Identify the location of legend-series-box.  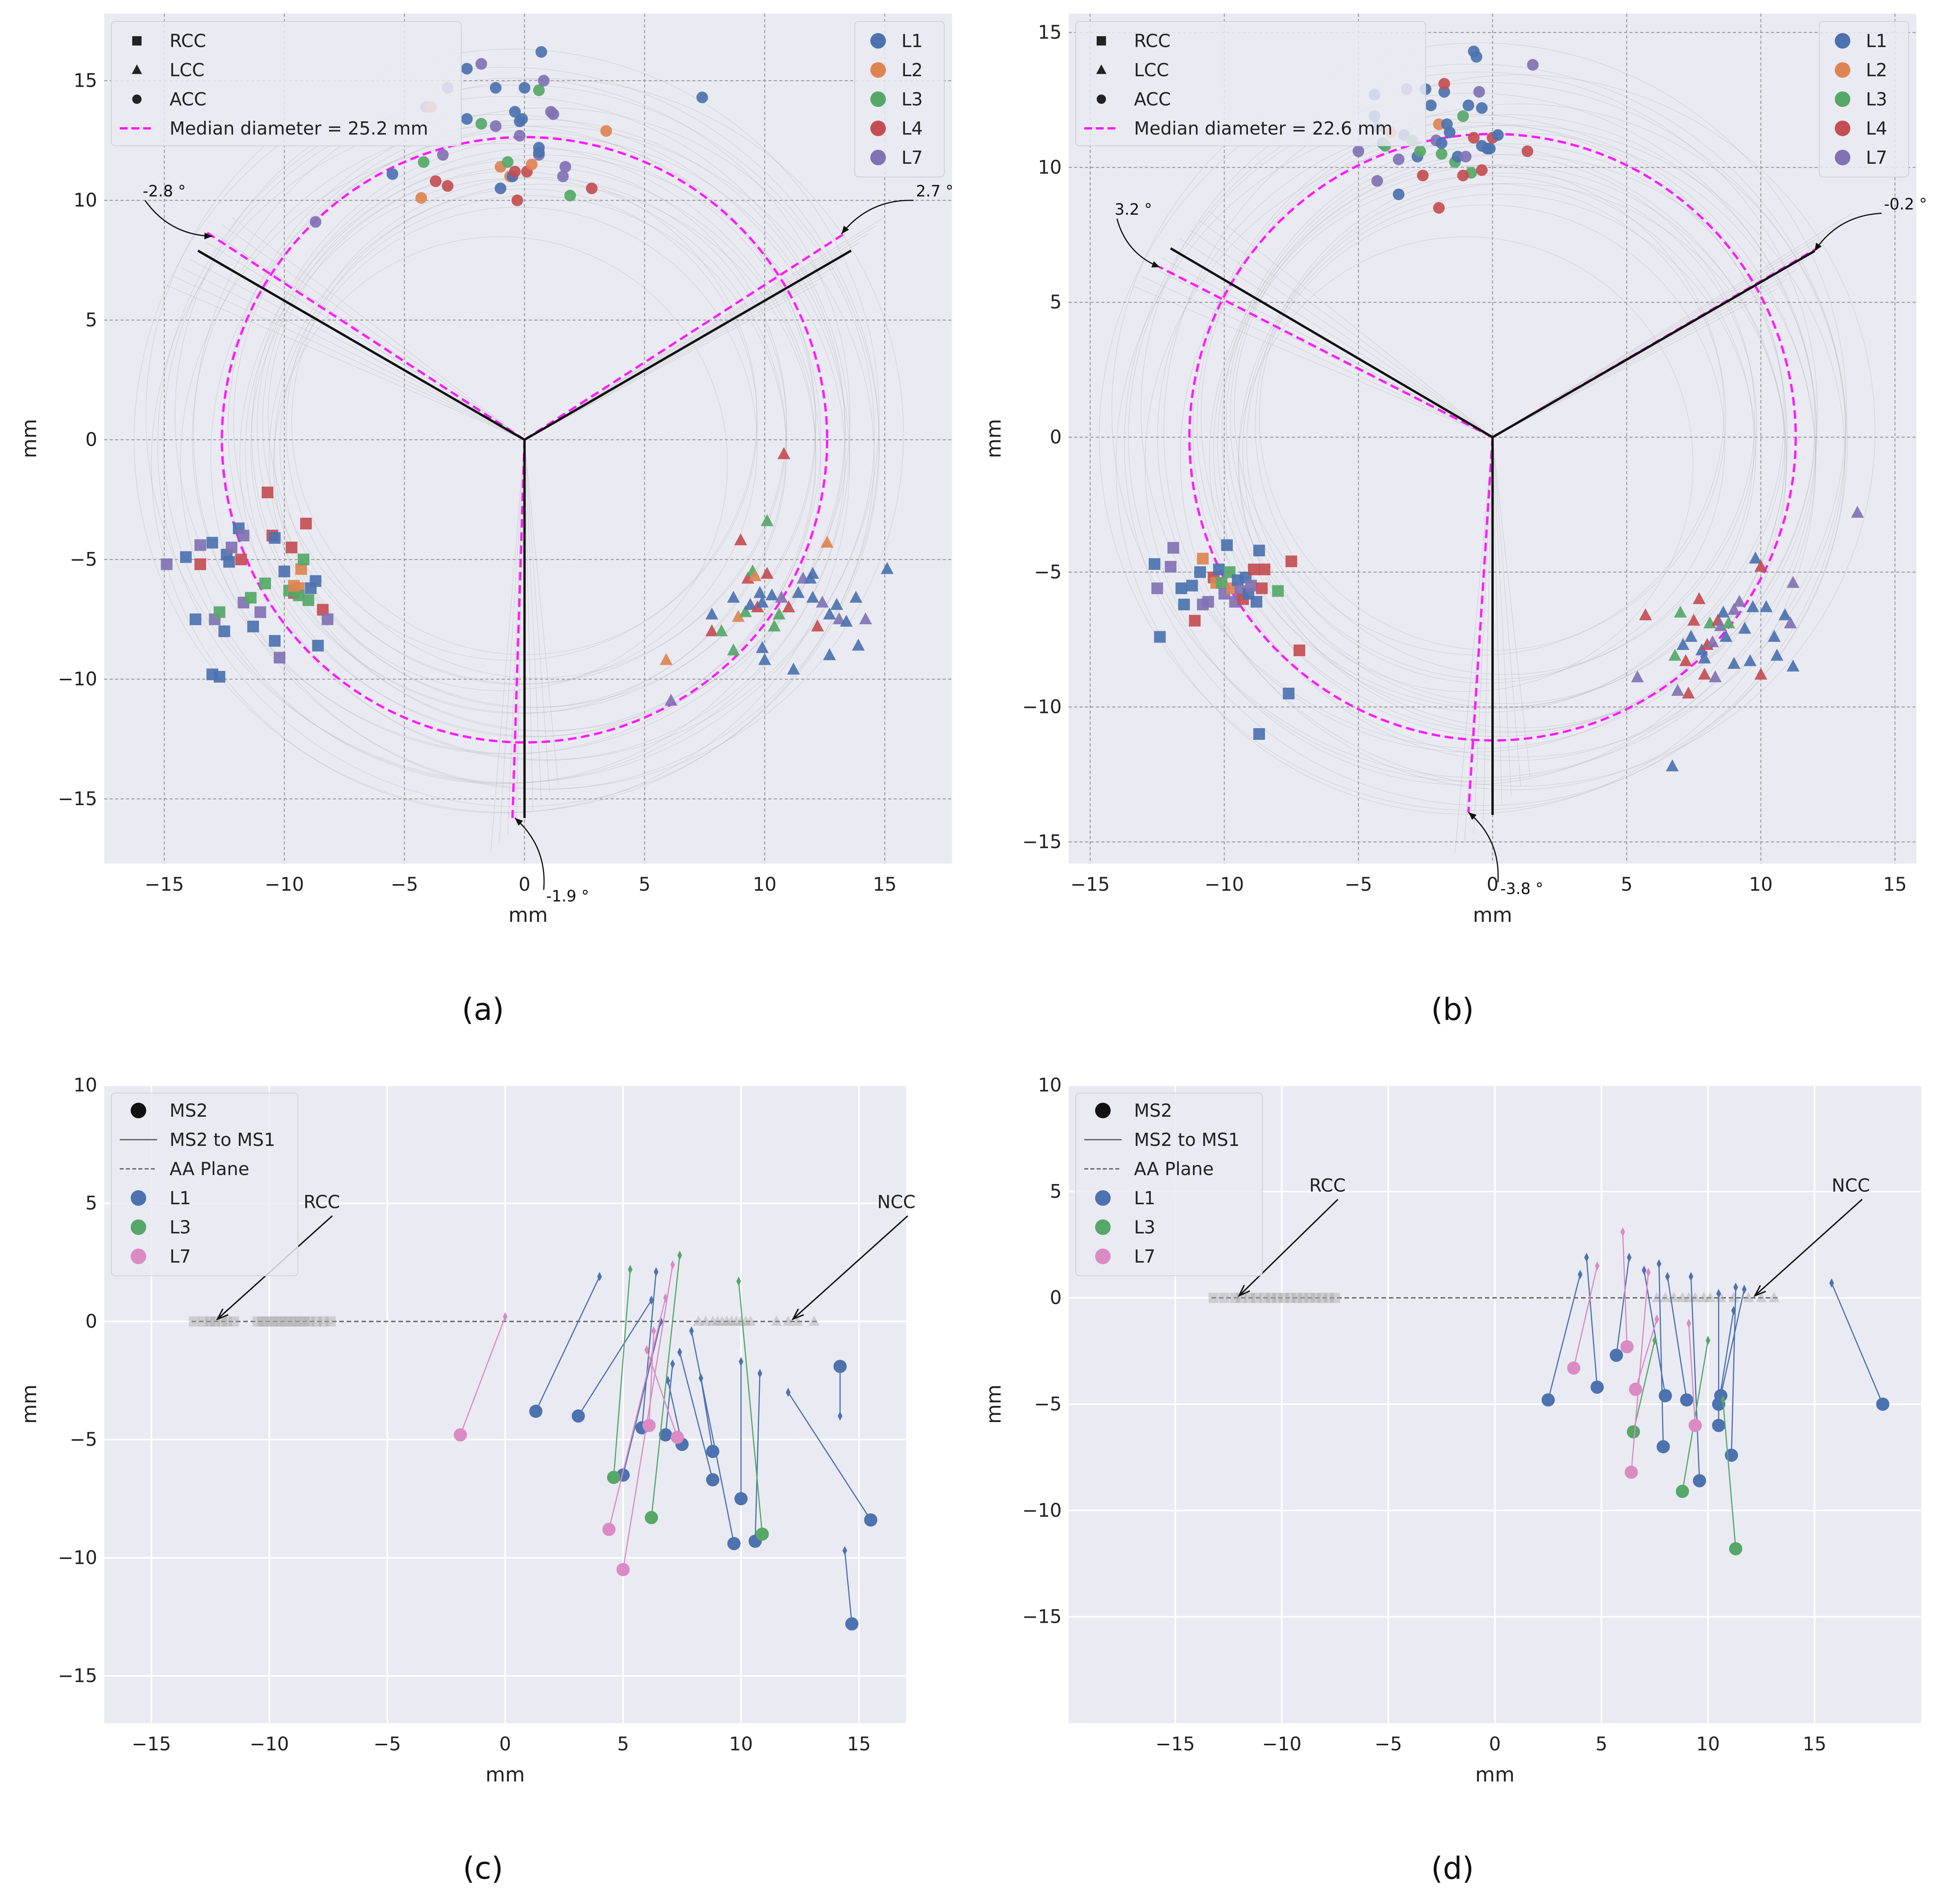
(899, 99).